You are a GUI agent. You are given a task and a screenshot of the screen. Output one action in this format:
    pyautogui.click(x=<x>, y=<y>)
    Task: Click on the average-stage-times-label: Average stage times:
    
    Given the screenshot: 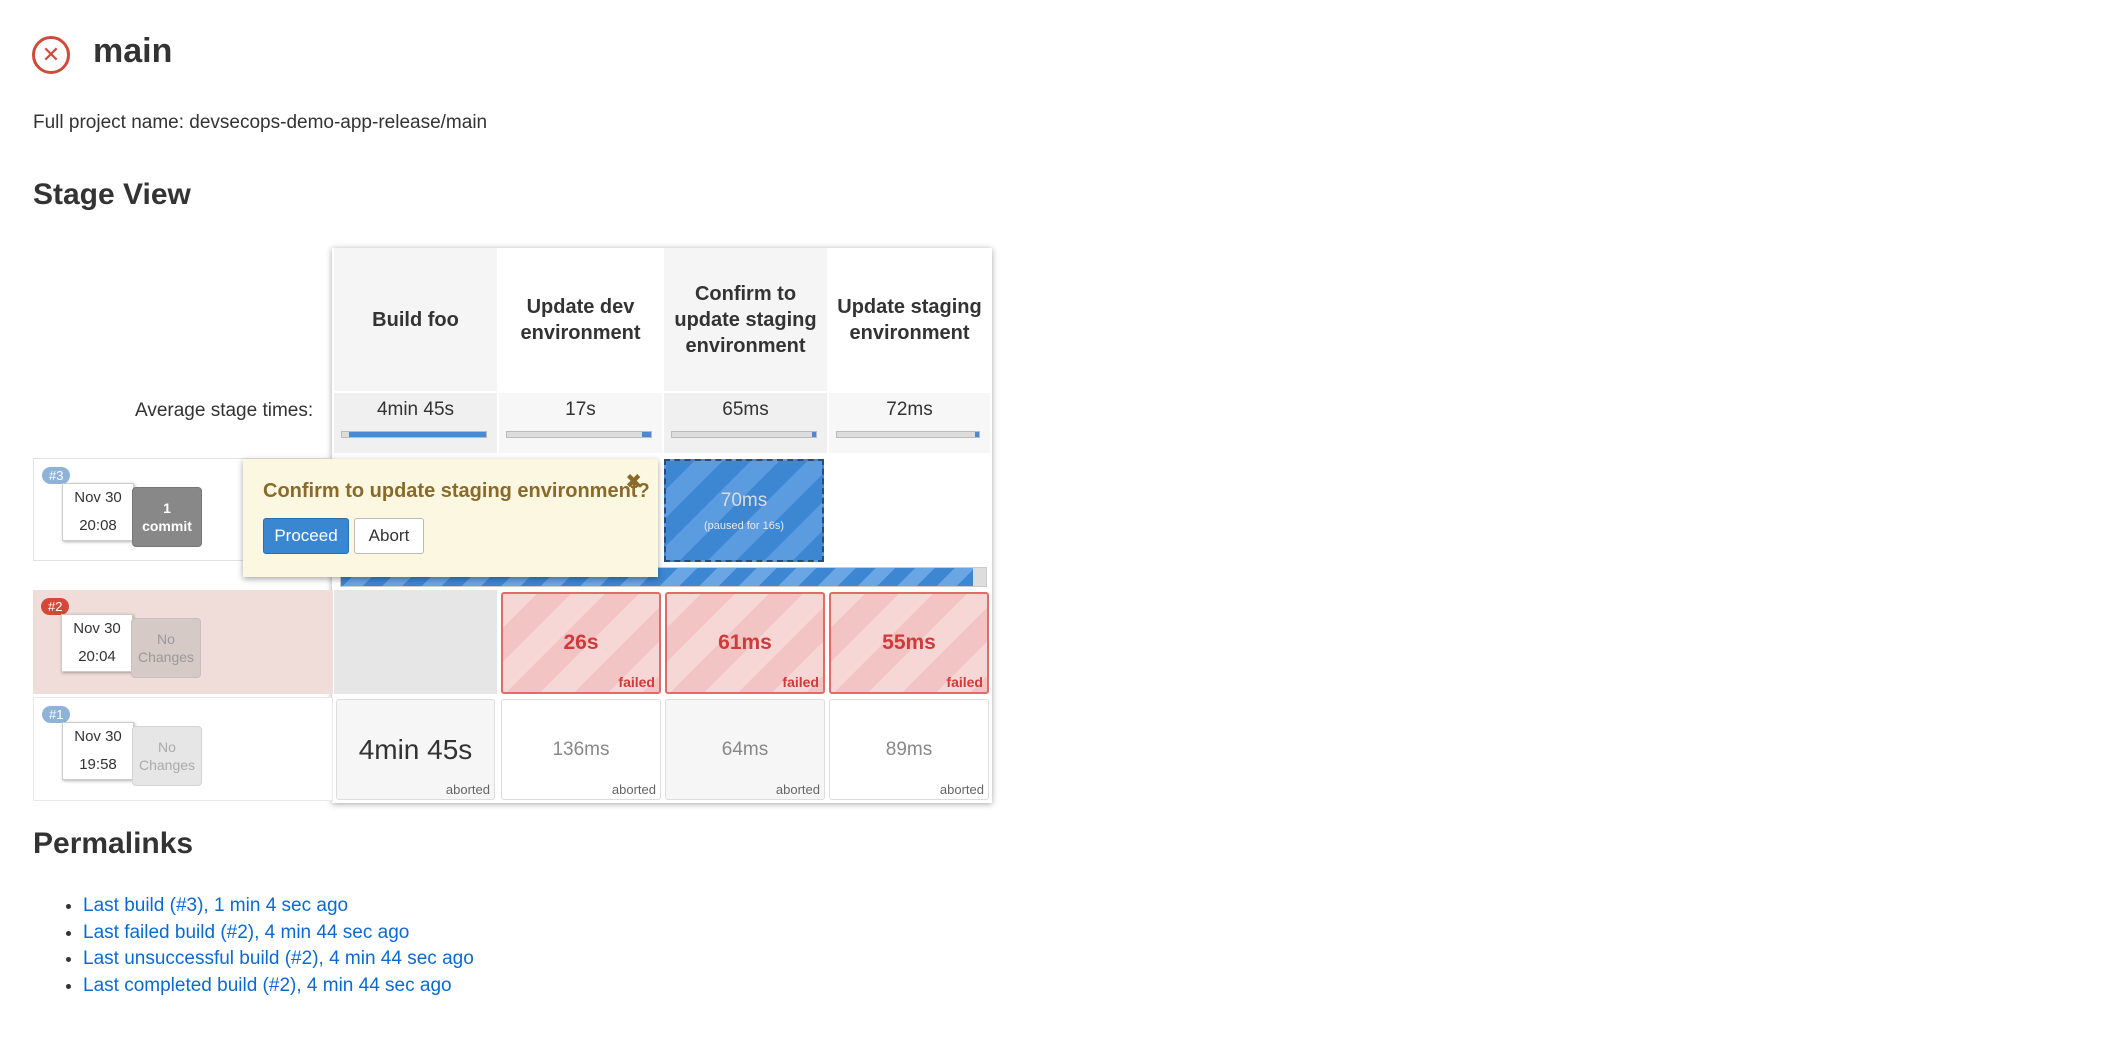 What is the action you would take?
    pyautogui.click(x=224, y=410)
    